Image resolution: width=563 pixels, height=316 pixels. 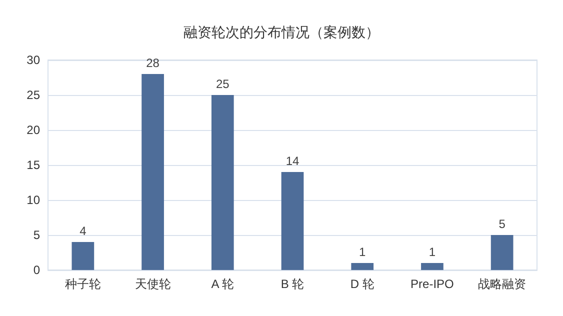 What do you see at coordinates (33, 60) in the screenshot?
I see `y-tick-label: 30` at bounding box center [33, 60].